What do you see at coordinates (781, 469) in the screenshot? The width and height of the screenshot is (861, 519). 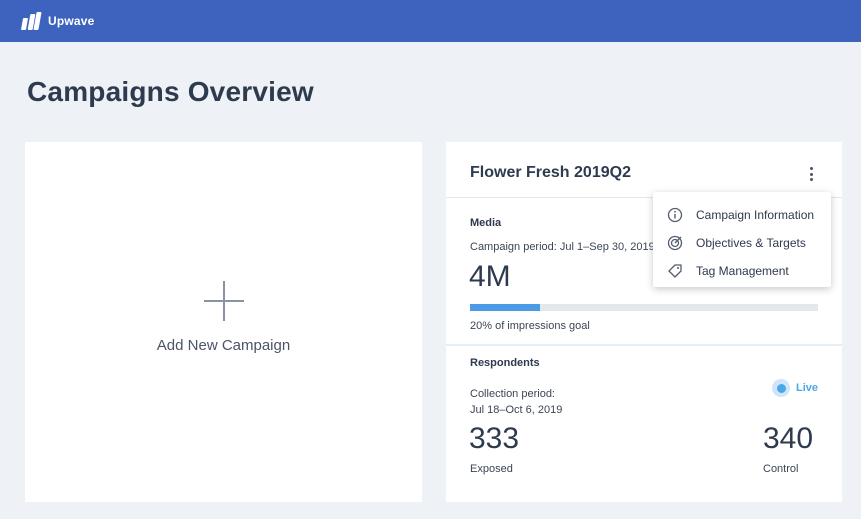 I see `control-label: Control` at bounding box center [781, 469].